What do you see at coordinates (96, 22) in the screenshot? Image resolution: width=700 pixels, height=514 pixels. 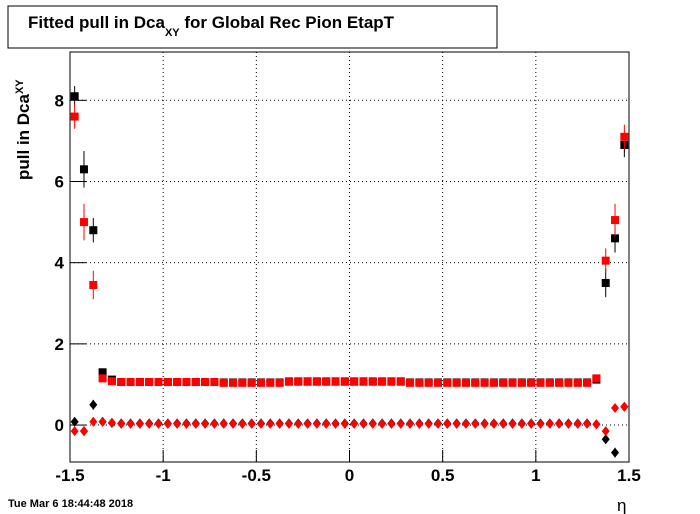 I see `title-main: Fitted pull in Dca` at bounding box center [96, 22].